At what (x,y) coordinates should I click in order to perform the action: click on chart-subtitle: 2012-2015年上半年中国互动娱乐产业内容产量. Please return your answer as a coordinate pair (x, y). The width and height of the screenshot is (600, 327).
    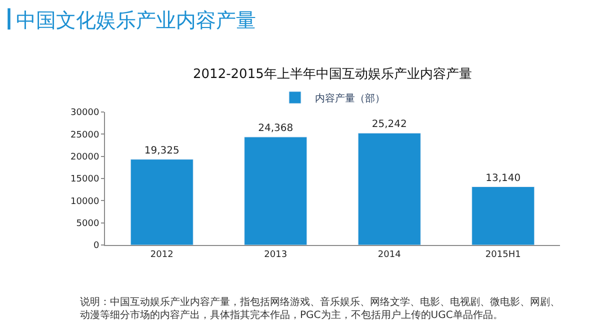
    Looking at the image, I should click on (332, 74).